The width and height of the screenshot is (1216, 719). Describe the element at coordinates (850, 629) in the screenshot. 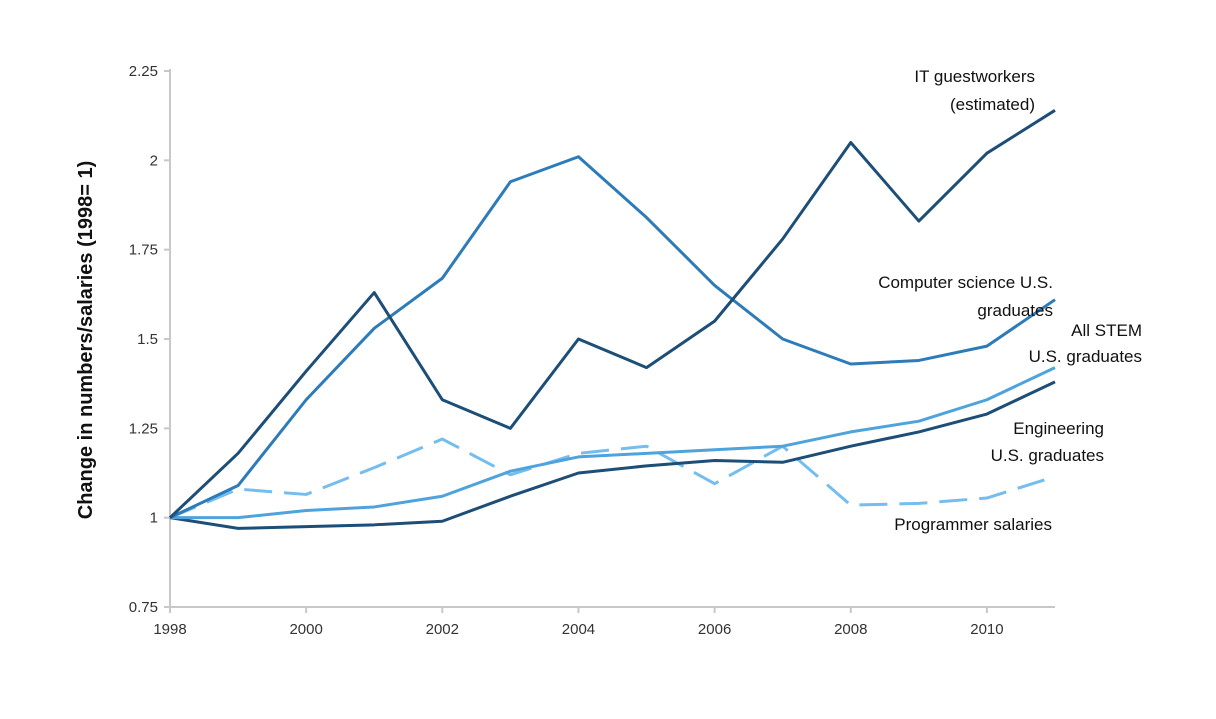

I see `x-tick-label: 2008` at that location.